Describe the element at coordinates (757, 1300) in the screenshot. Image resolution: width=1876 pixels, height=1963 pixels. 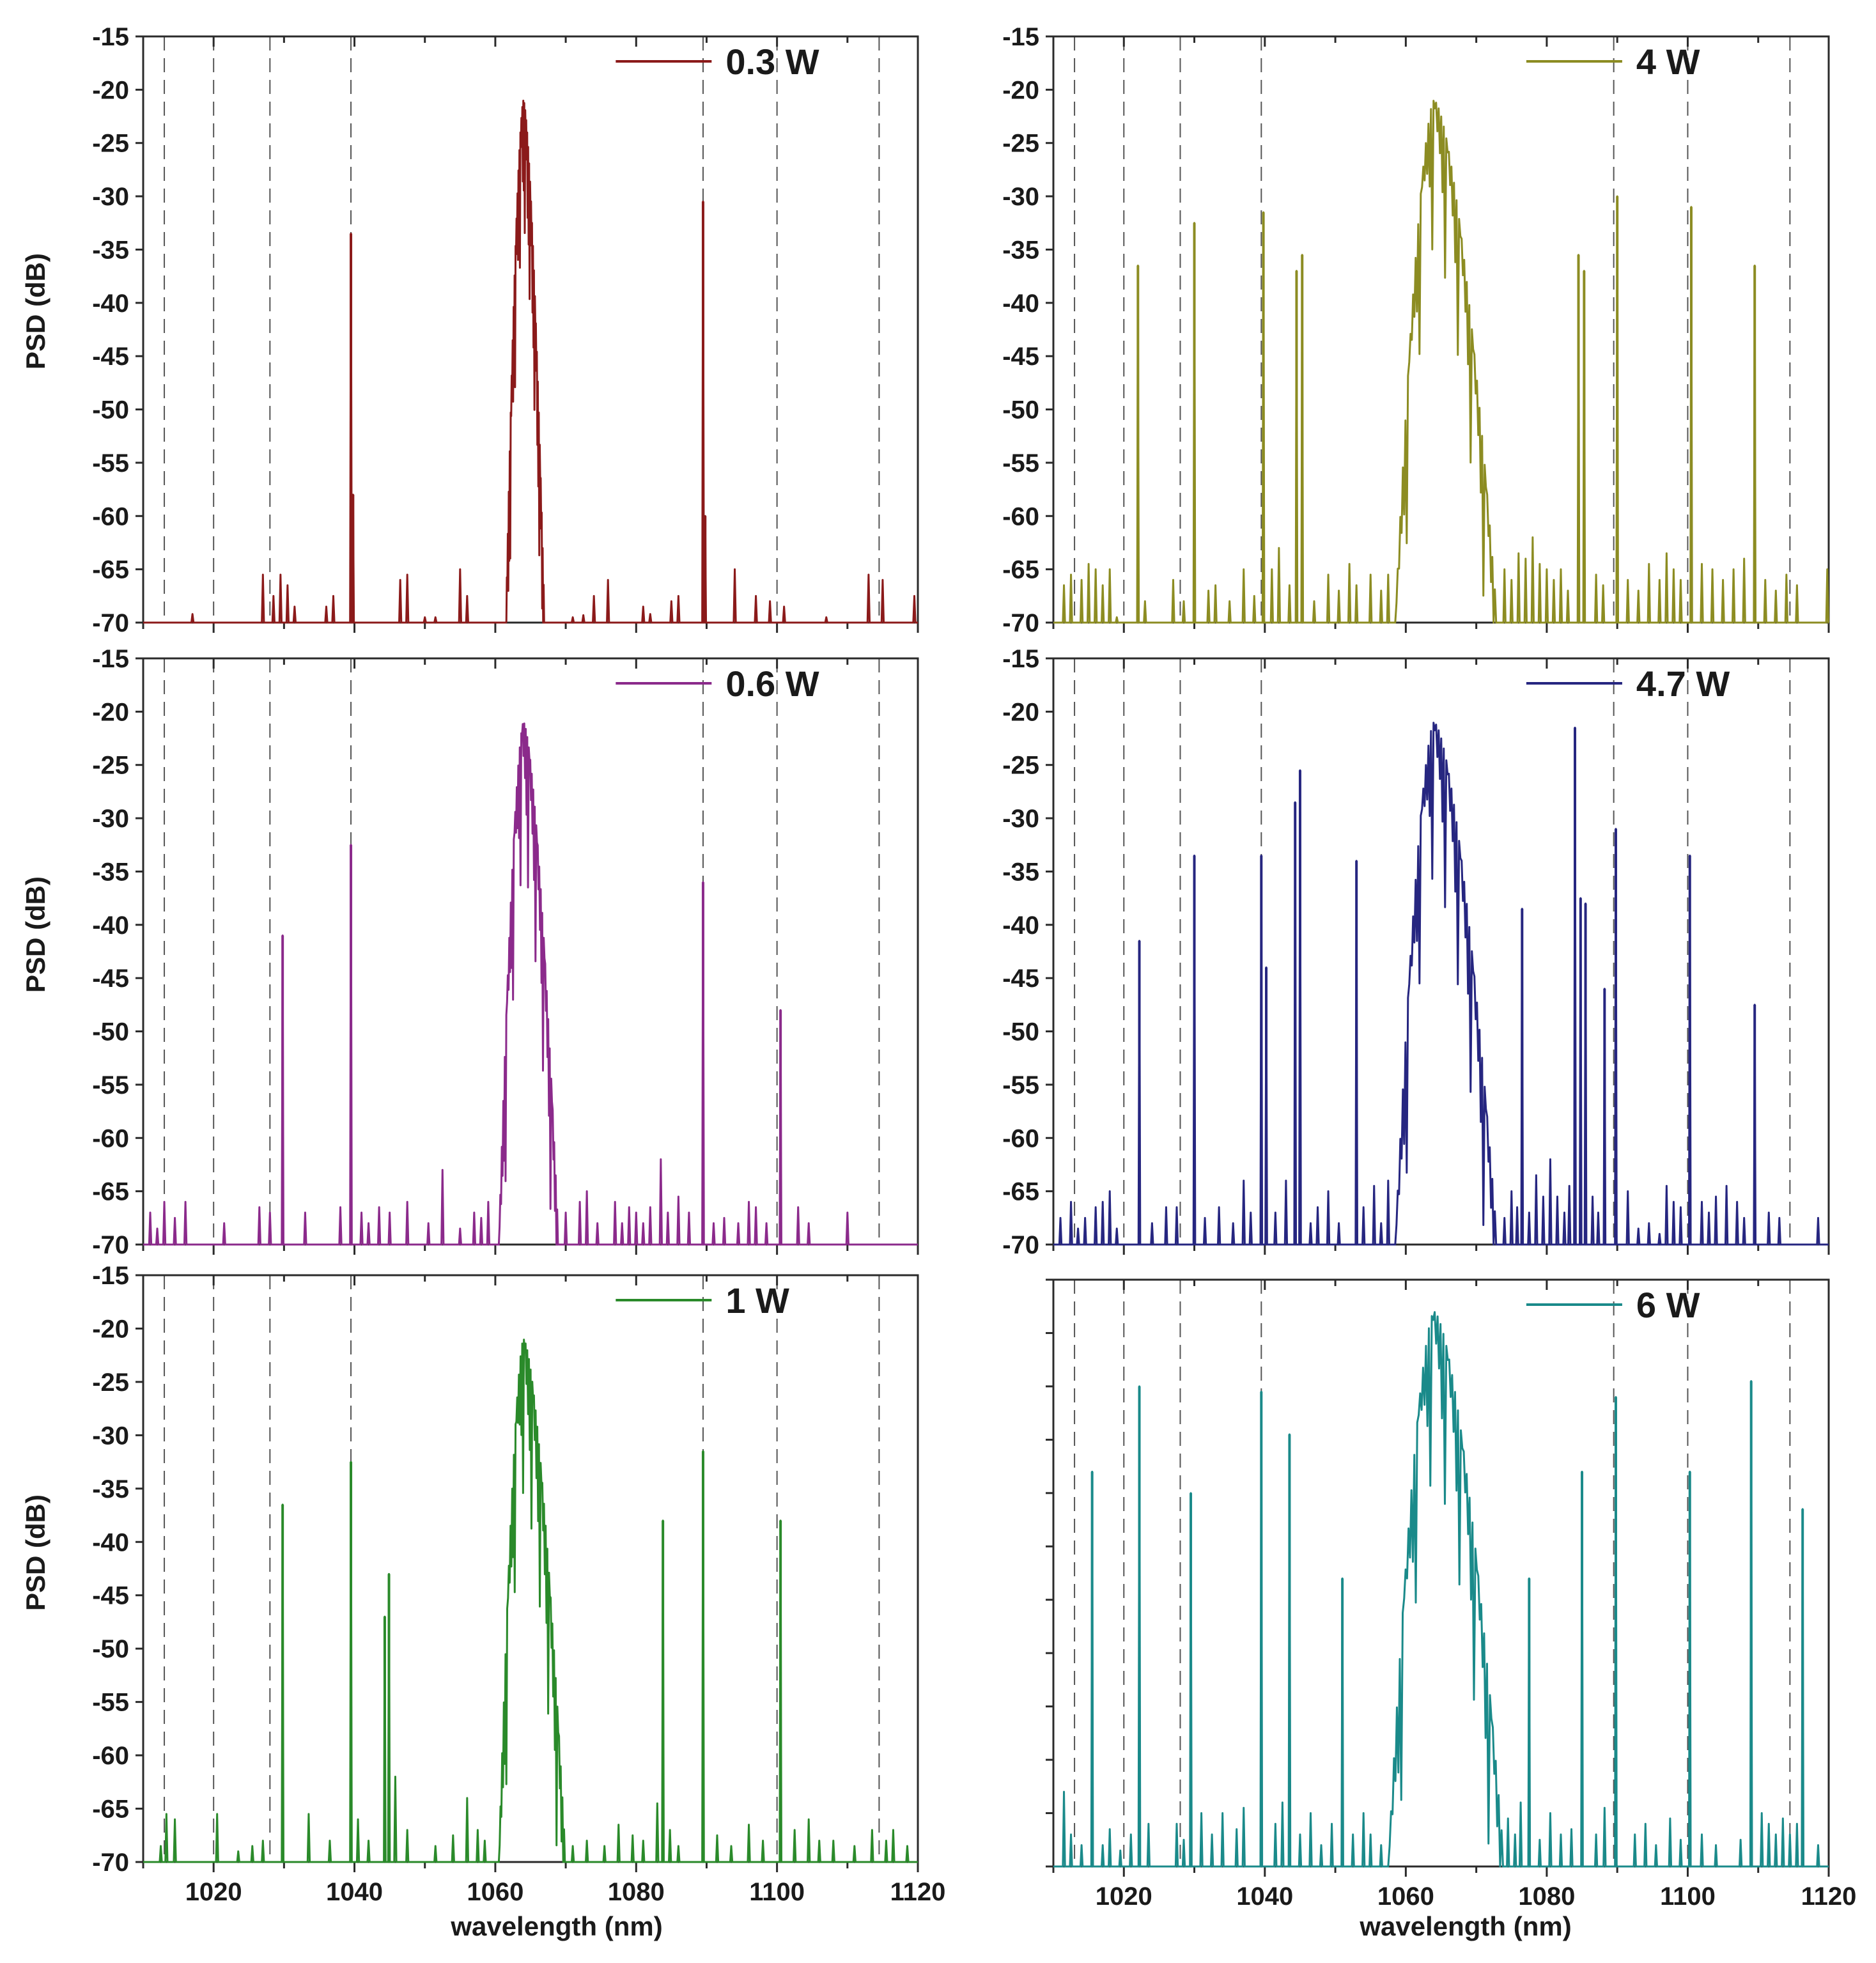
I see `legend-label: 1 W` at that location.